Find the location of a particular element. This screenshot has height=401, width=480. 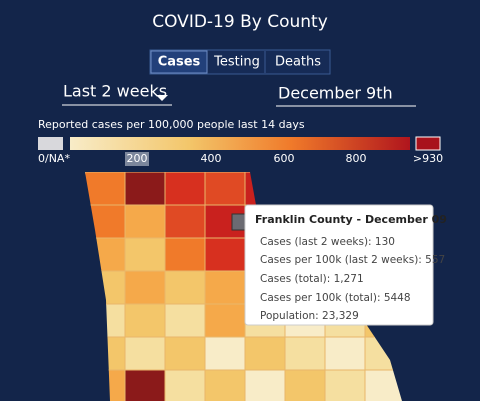

tooltip is located at coordinates (339, 265).